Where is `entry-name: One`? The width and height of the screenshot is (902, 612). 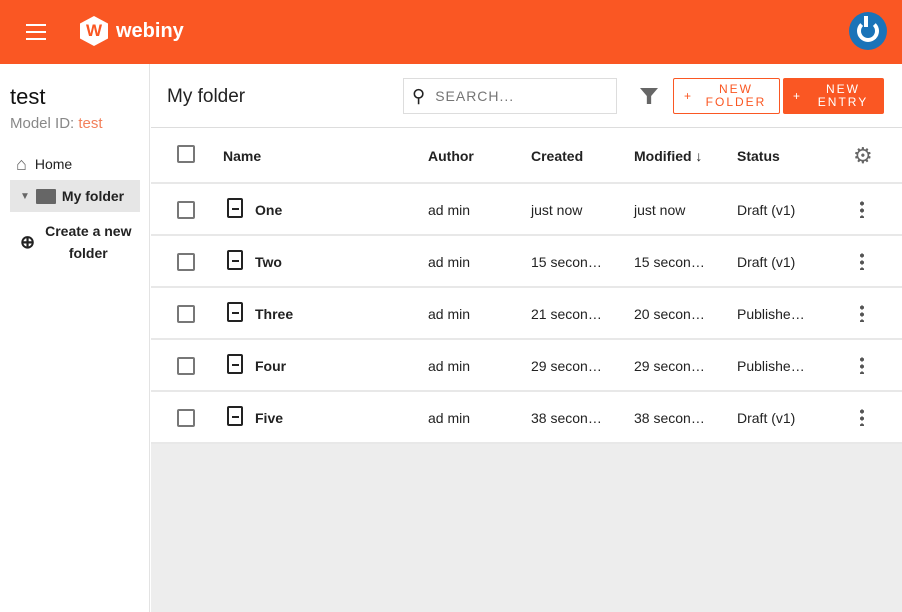 entry-name: One is located at coordinates (269, 210).